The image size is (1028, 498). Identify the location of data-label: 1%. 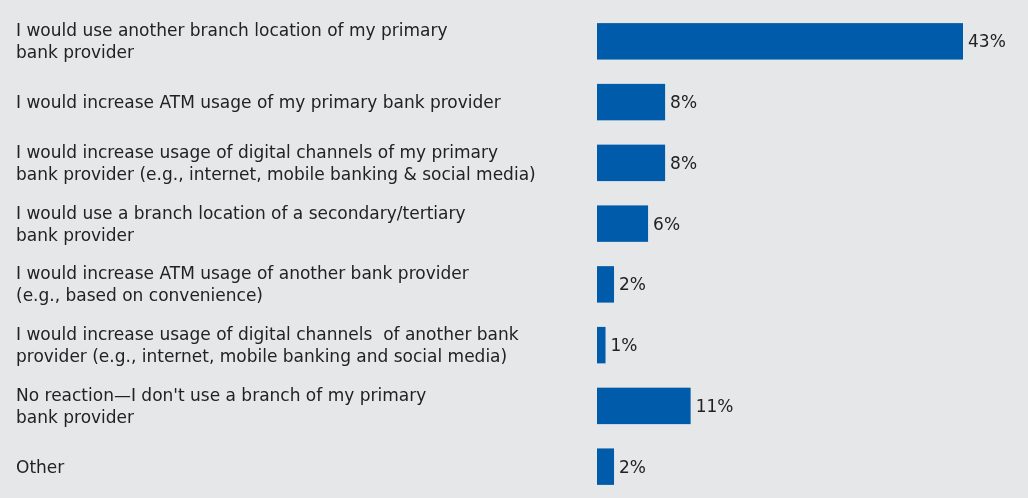
(624, 345).